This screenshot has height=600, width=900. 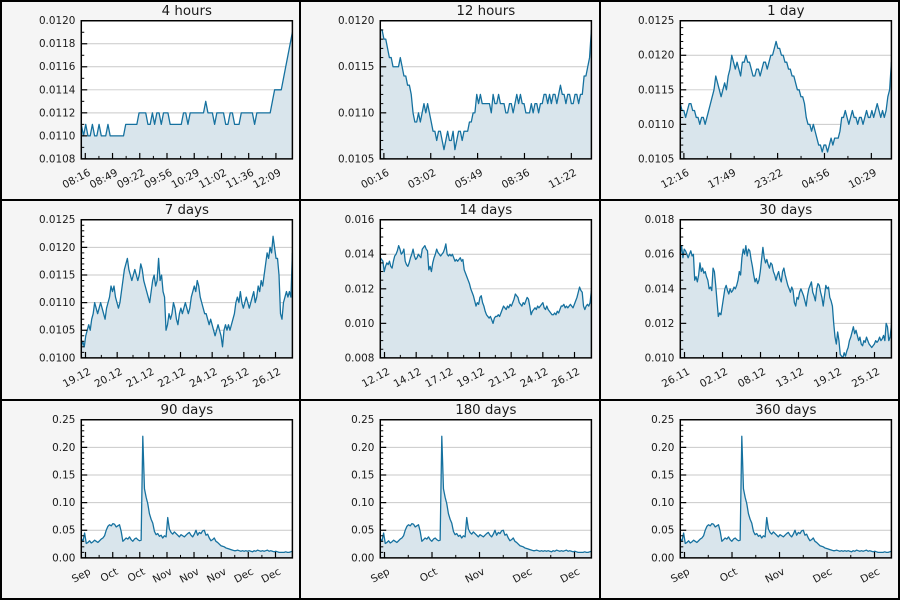 What do you see at coordinates (267, 378) in the screenshot?
I see `x-tick-label: 26.12` at bounding box center [267, 378].